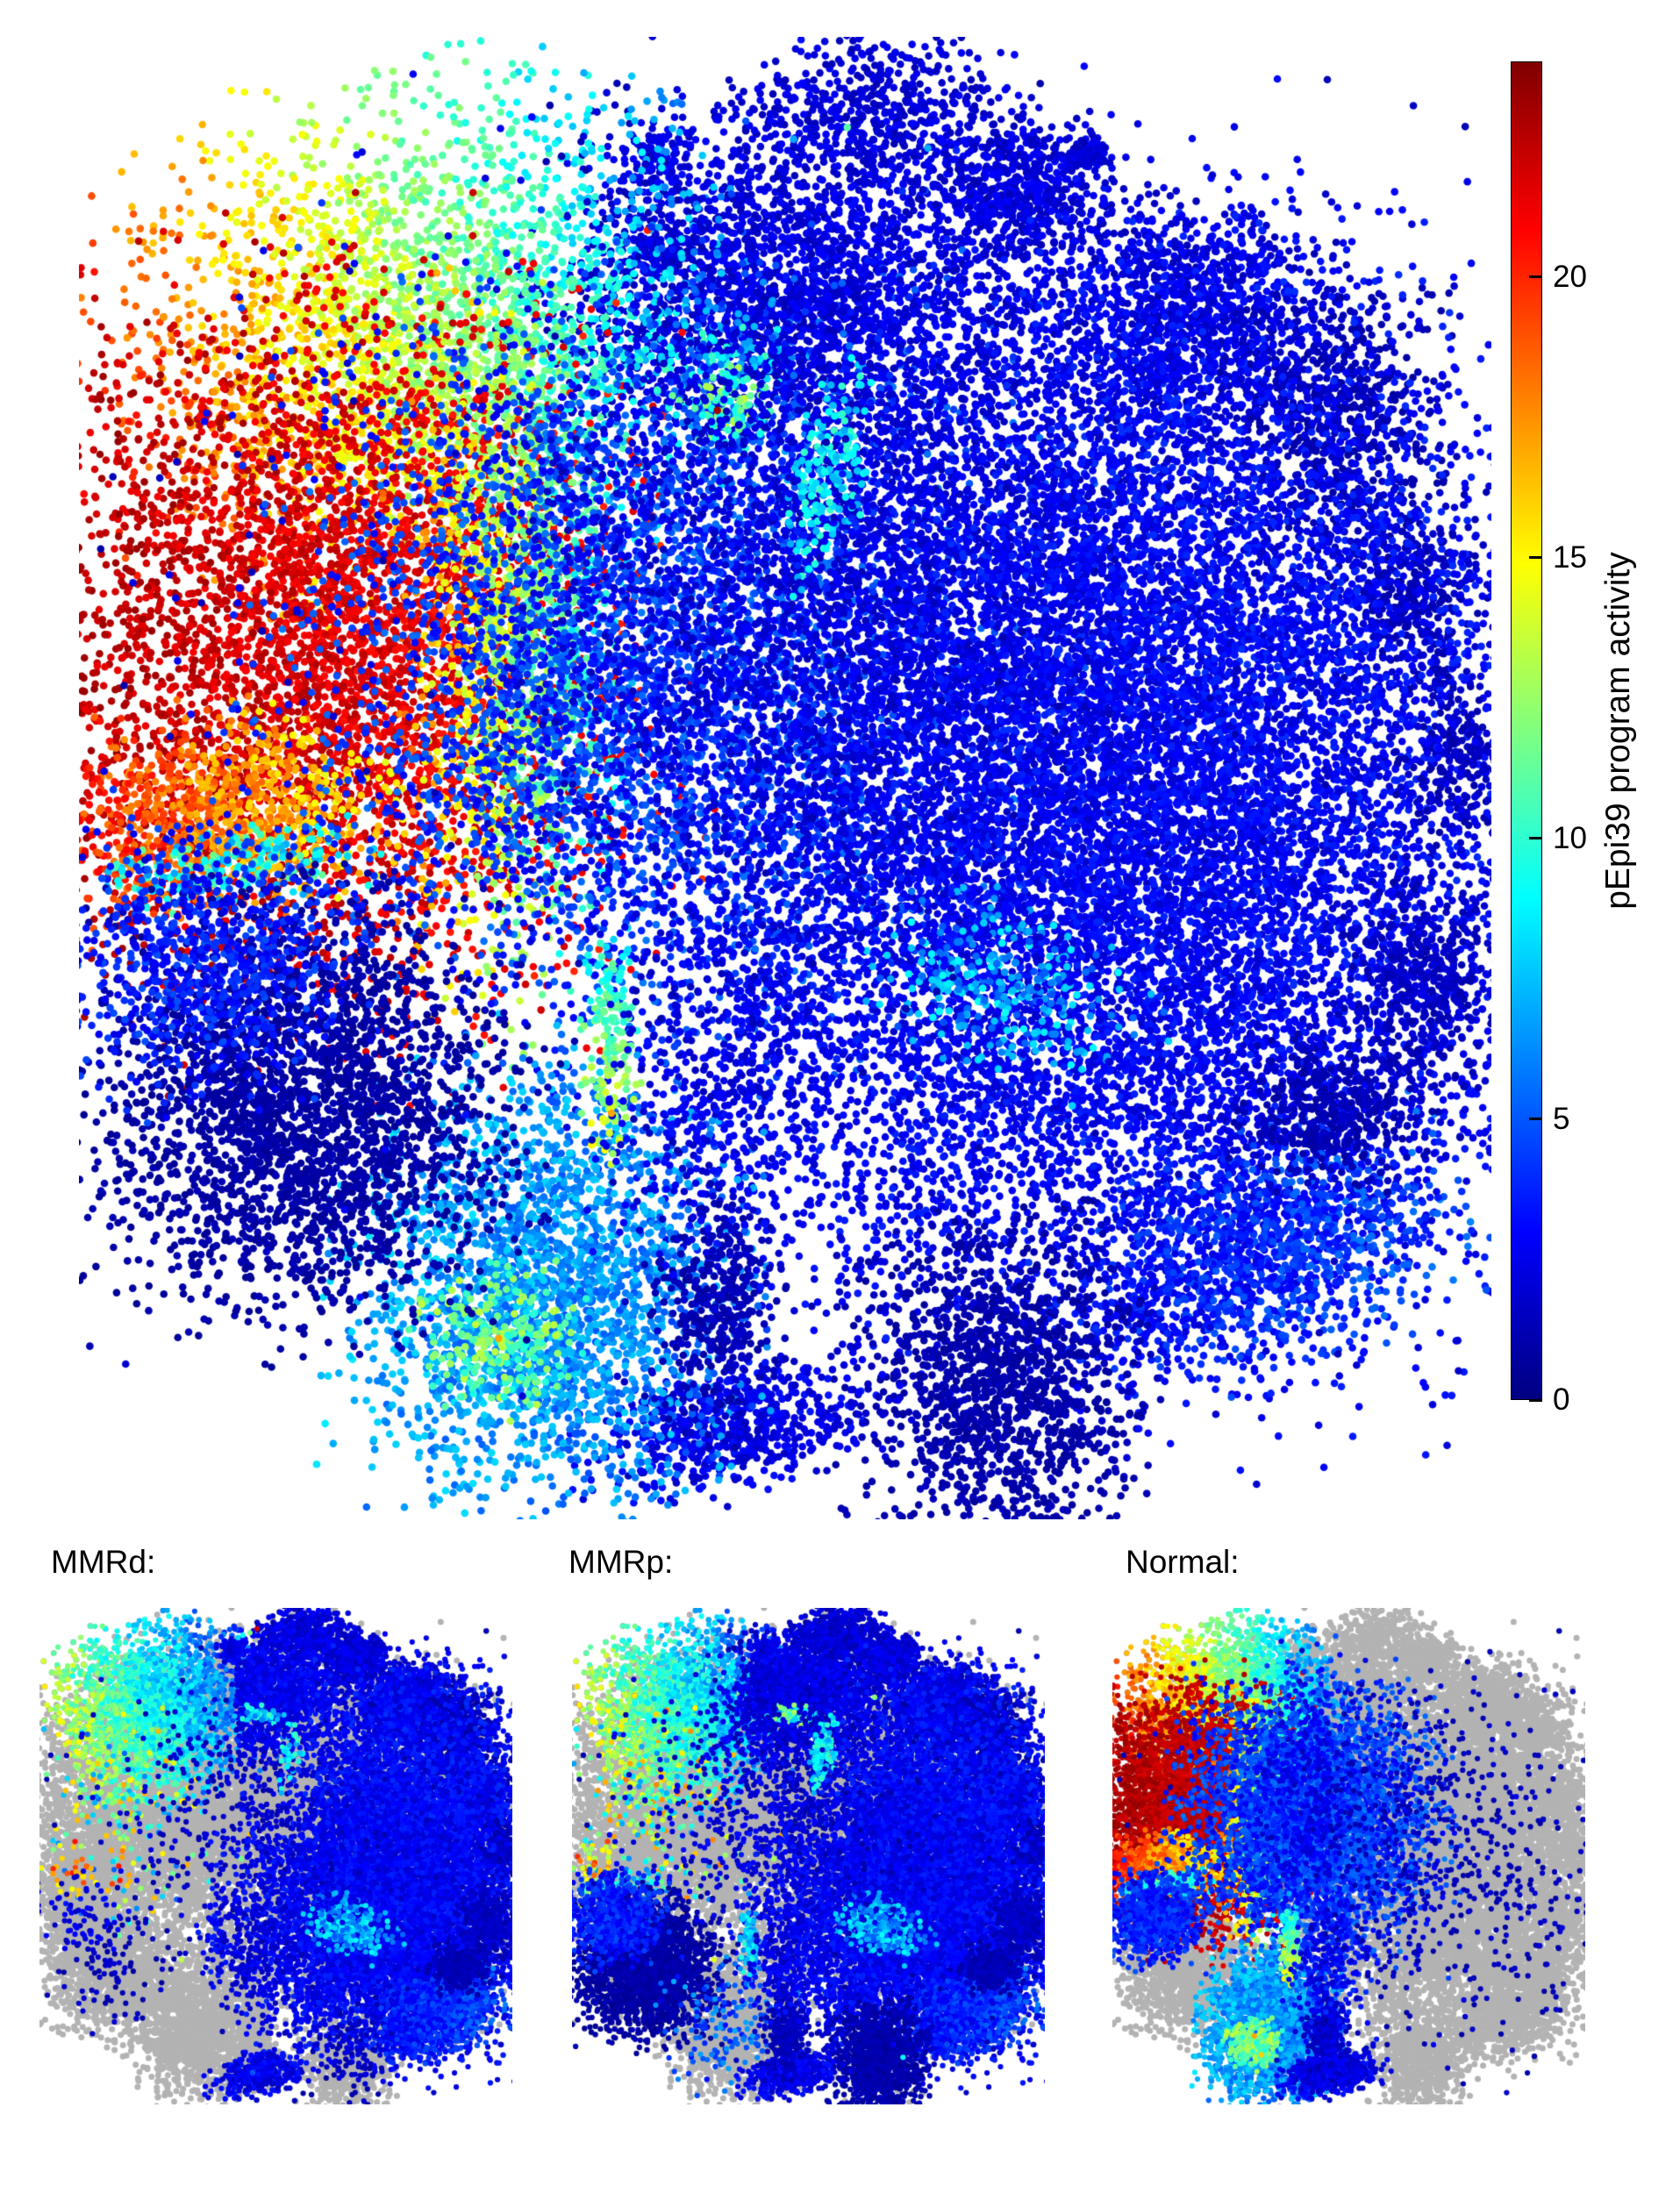 The image size is (1680, 2193). Describe the element at coordinates (1570, 837) in the screenshot. I see `colorbar-tick-label: 10` at that location.